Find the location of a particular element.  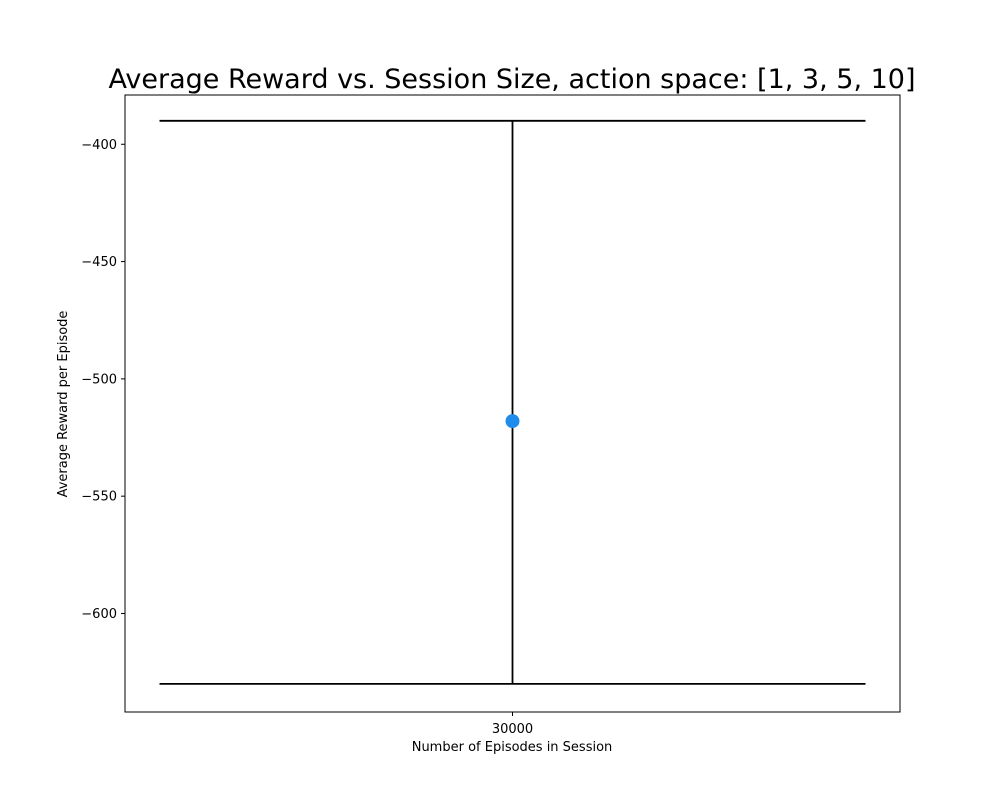

y-axis-label: Average Reward per Episode is located at coordinates (63, 404).